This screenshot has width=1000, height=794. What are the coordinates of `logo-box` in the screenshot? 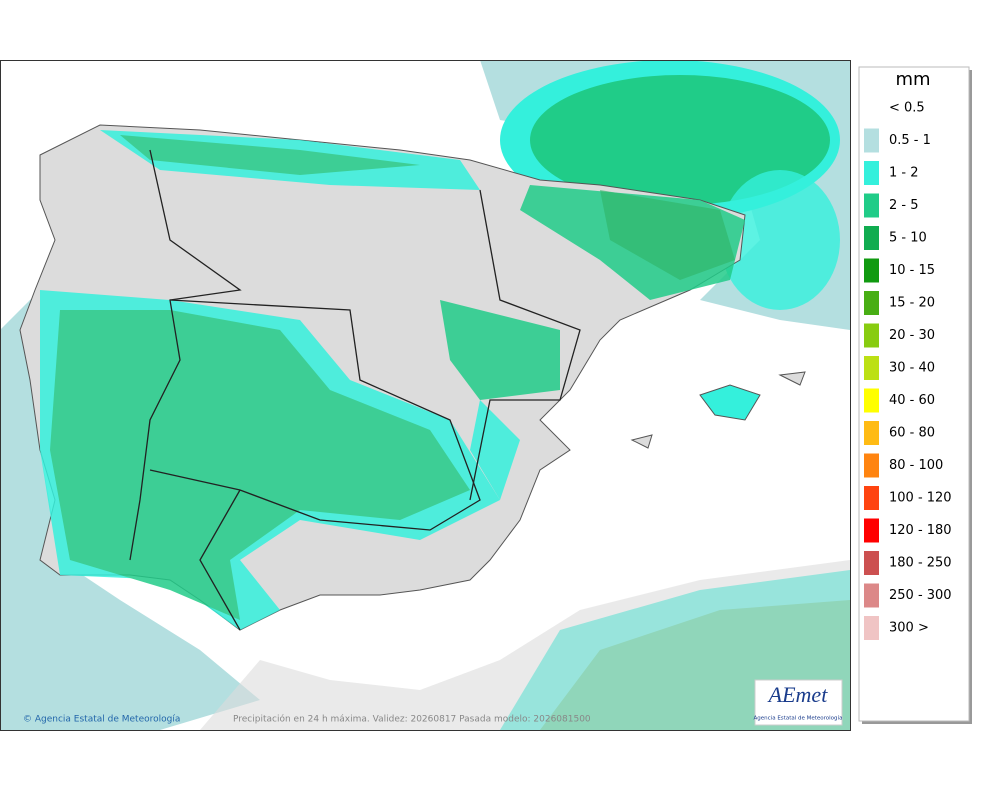 It's located at (798, 702).